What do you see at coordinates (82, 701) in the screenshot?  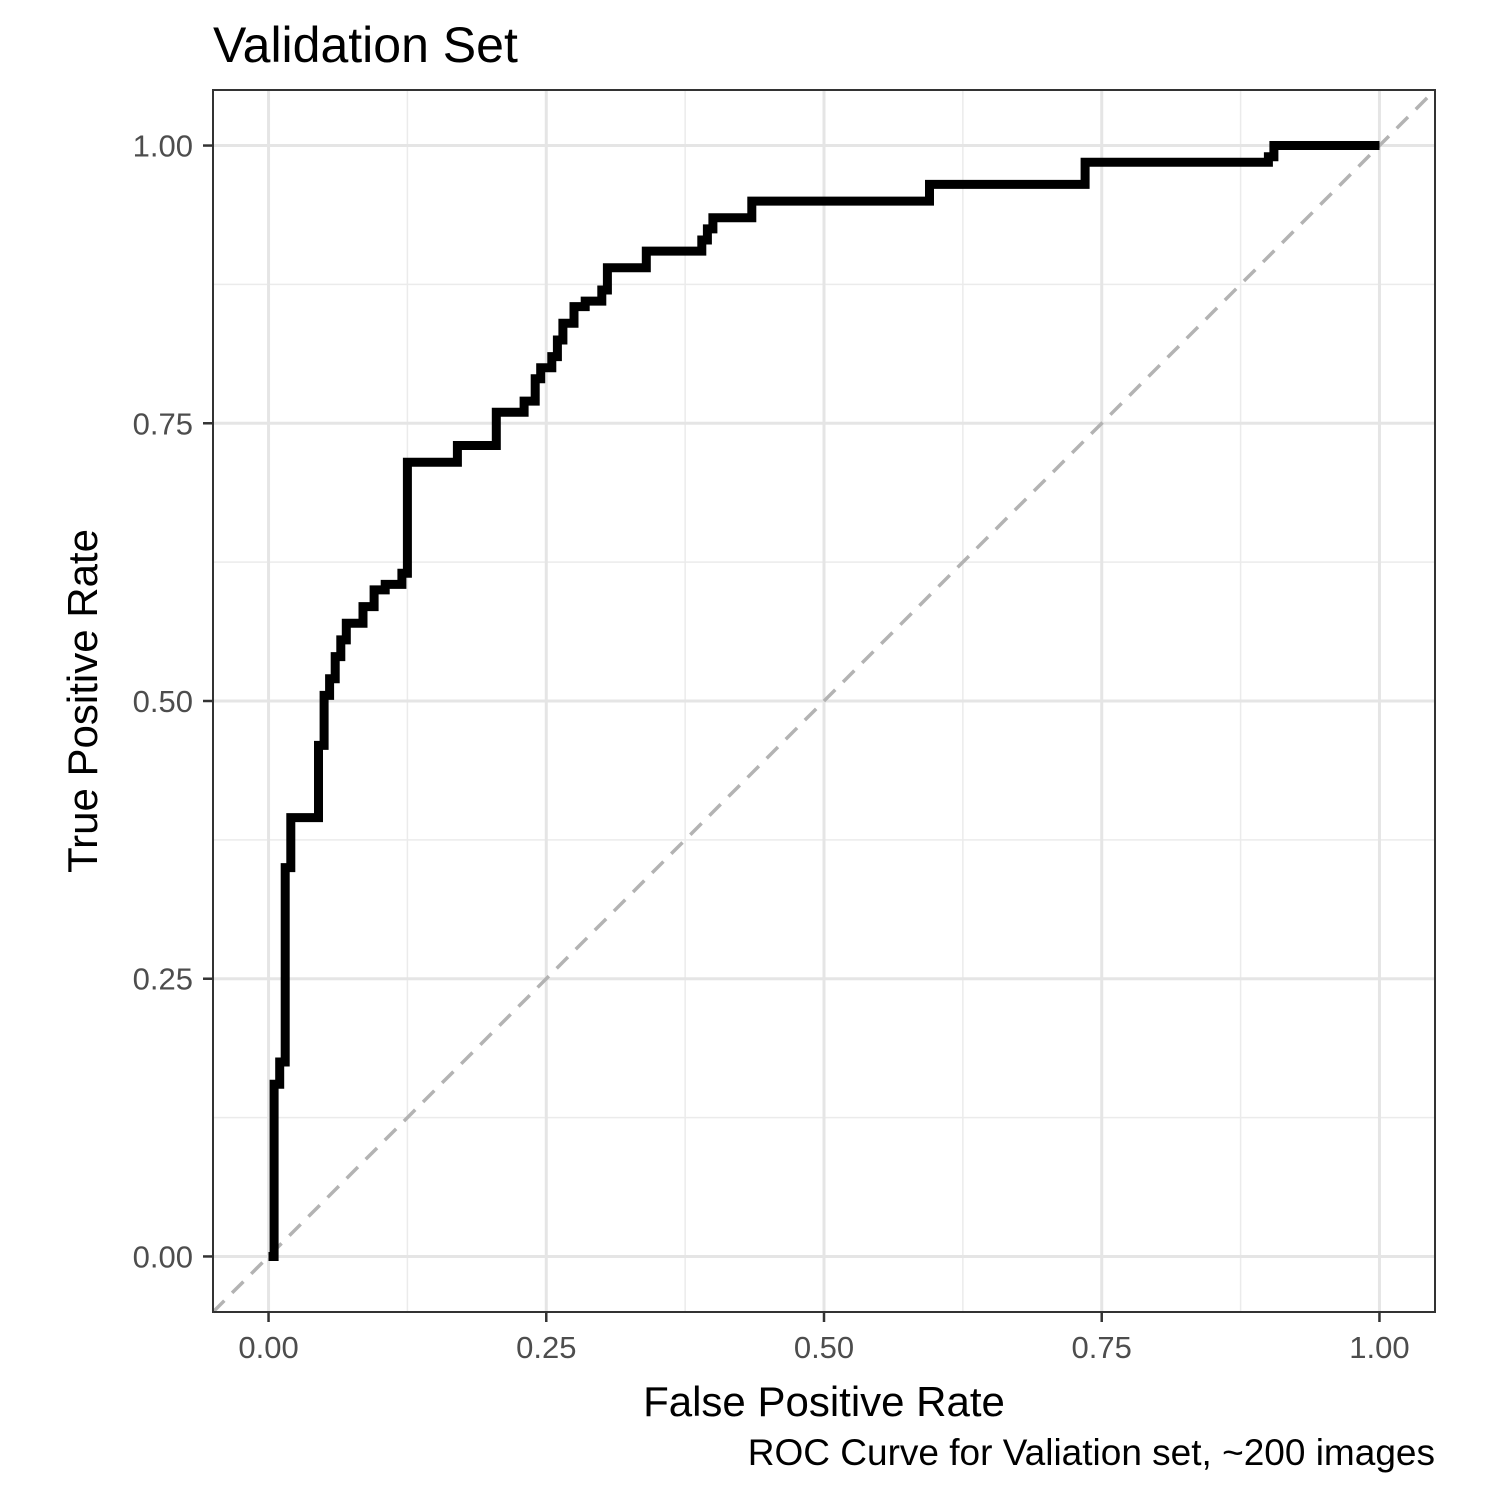 I see `y-axis-title: True Positive Rate` at bounding box center [82, 701].